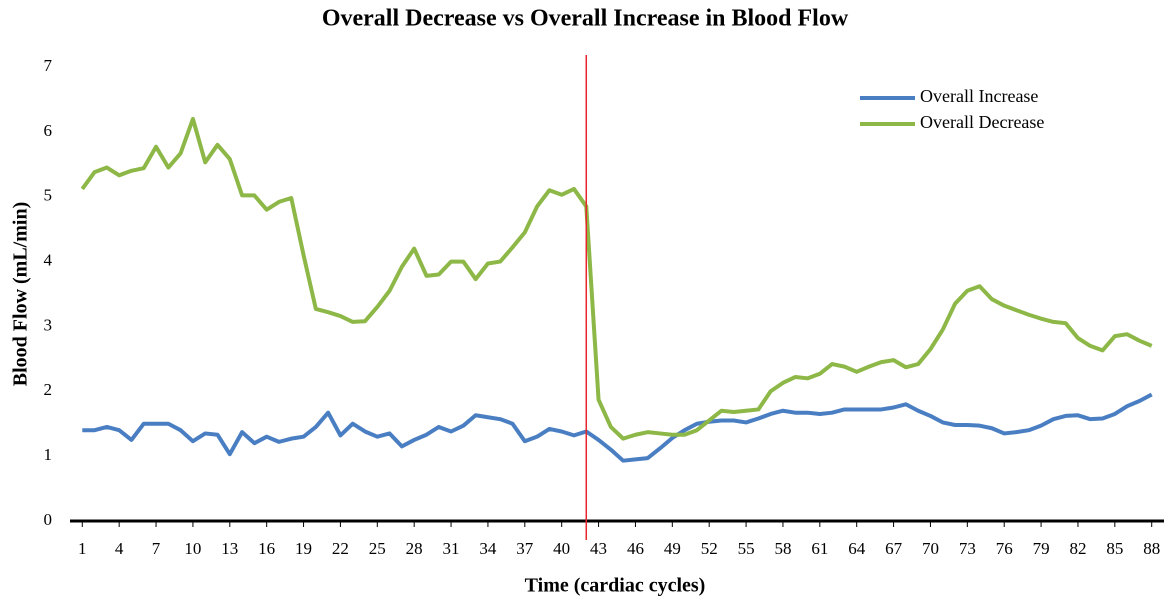 The height and width of the screenshot is (604, 1170). Describe the element at coordinates (48, 259) in the screenshot. I see `y-tick-label: 4` at that location.